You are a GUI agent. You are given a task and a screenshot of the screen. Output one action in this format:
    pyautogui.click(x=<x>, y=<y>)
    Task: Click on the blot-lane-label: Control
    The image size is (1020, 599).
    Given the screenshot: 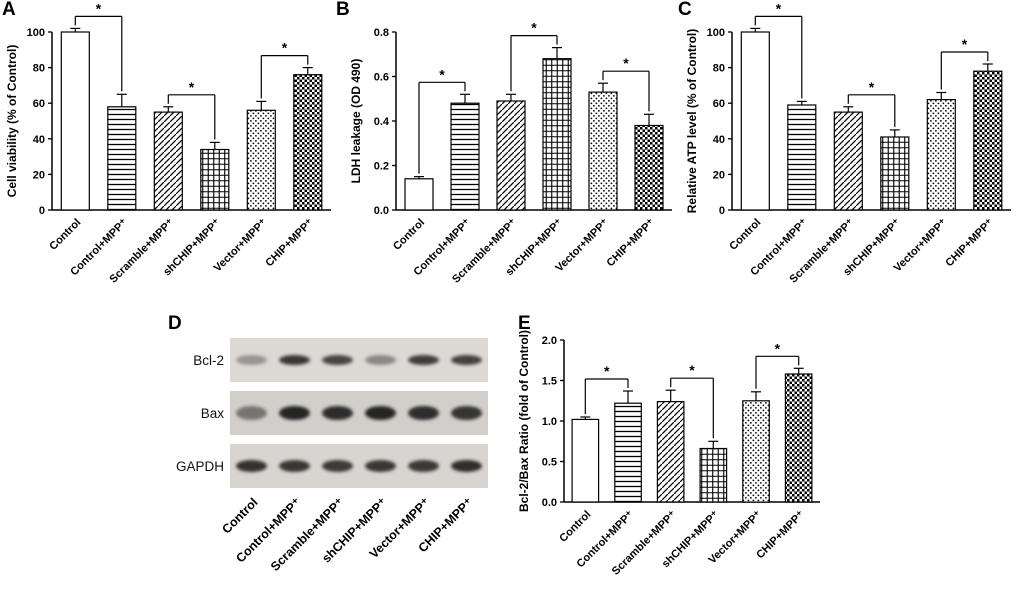 What is the action you would take?
    pyautogui.click(x=239, y=515)
    